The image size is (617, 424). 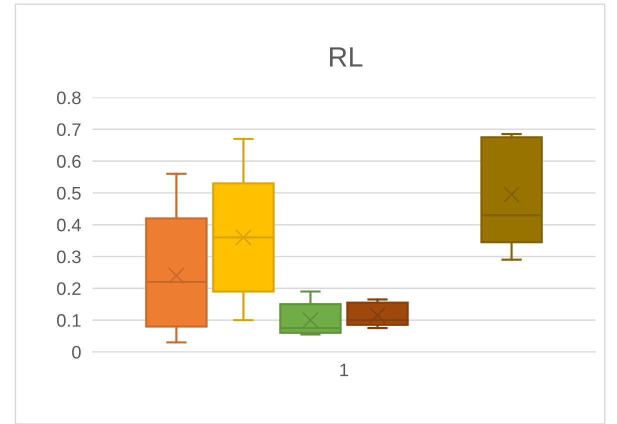 I want to click on x-tick-label: 1, so click(x=344, y=370).